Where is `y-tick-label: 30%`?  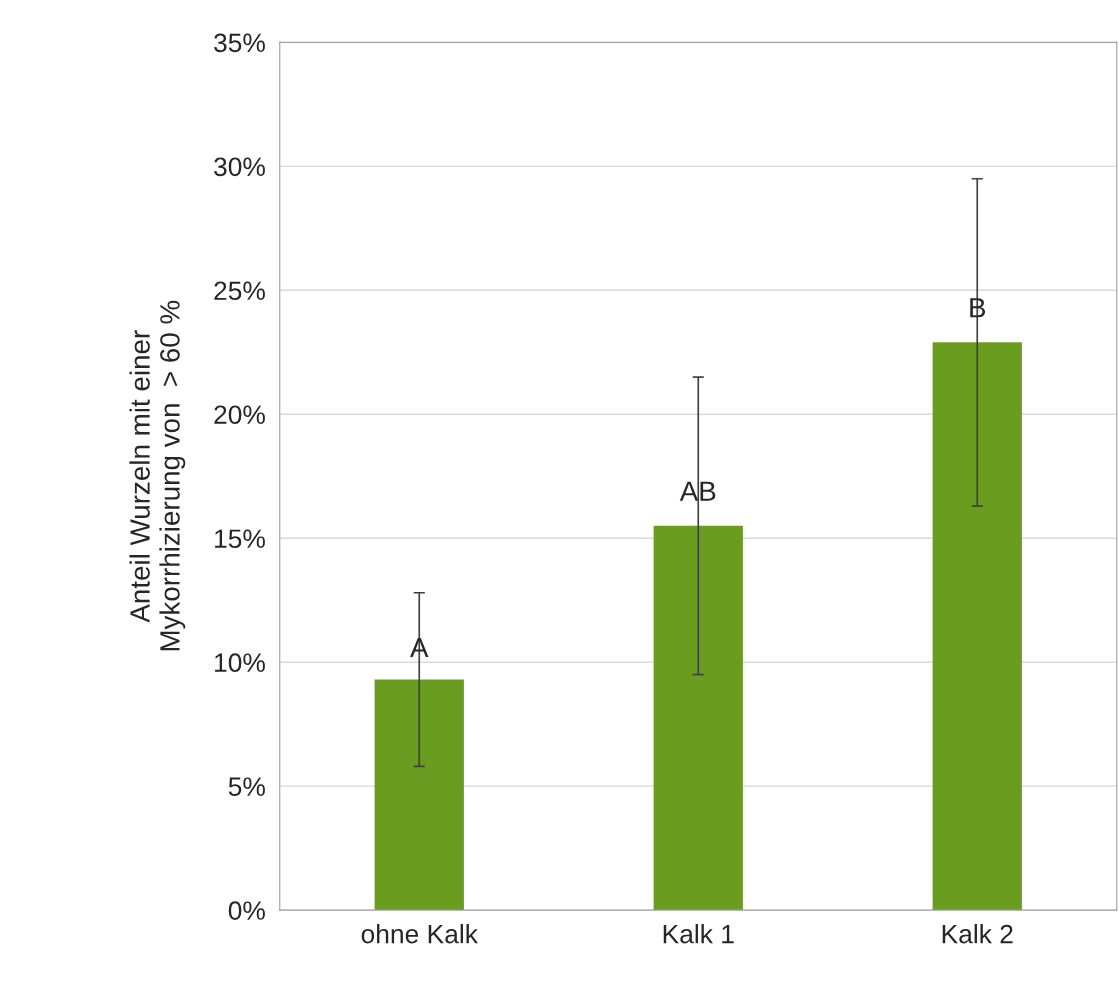 y-tick-label: 30% is located at coordinates (239, 167).